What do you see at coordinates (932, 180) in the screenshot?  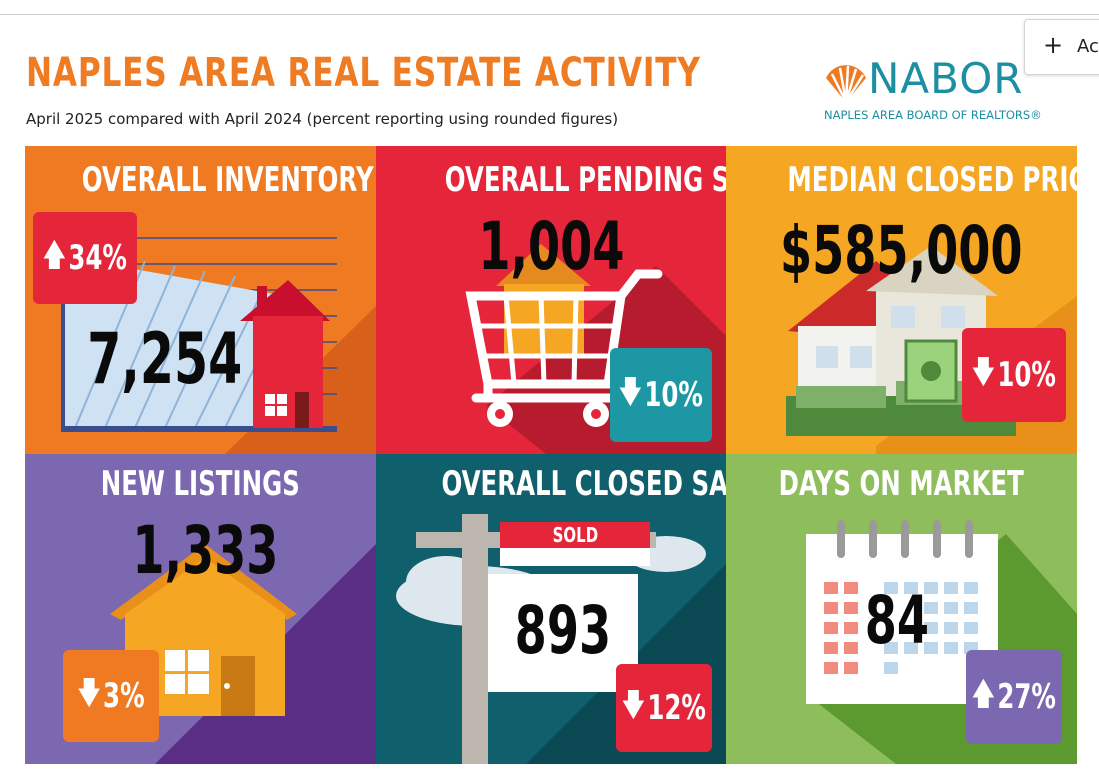 I see `tile-title: MEDIAN CLOSED PRICE` at bounding box center [932, 180].